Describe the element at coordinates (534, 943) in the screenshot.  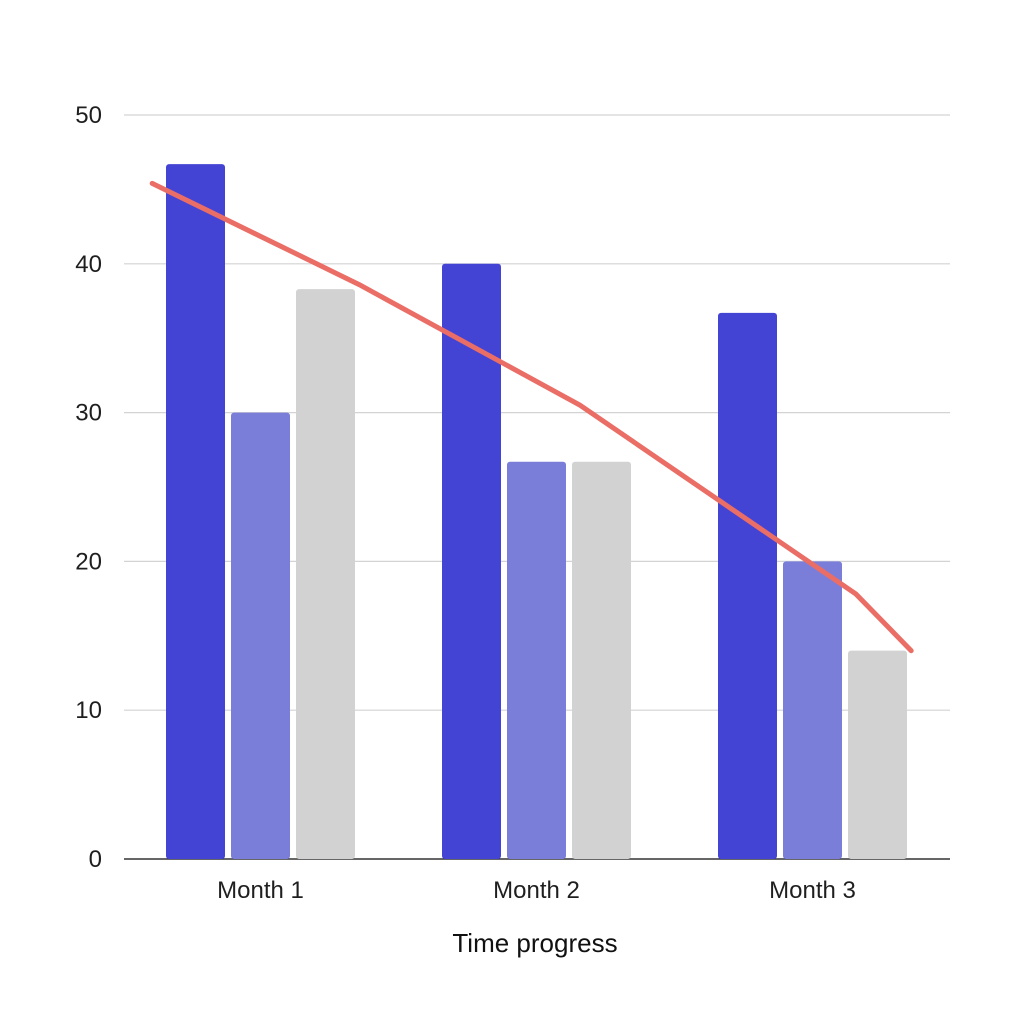
I see `x-axis-title: Time progress` at that location.